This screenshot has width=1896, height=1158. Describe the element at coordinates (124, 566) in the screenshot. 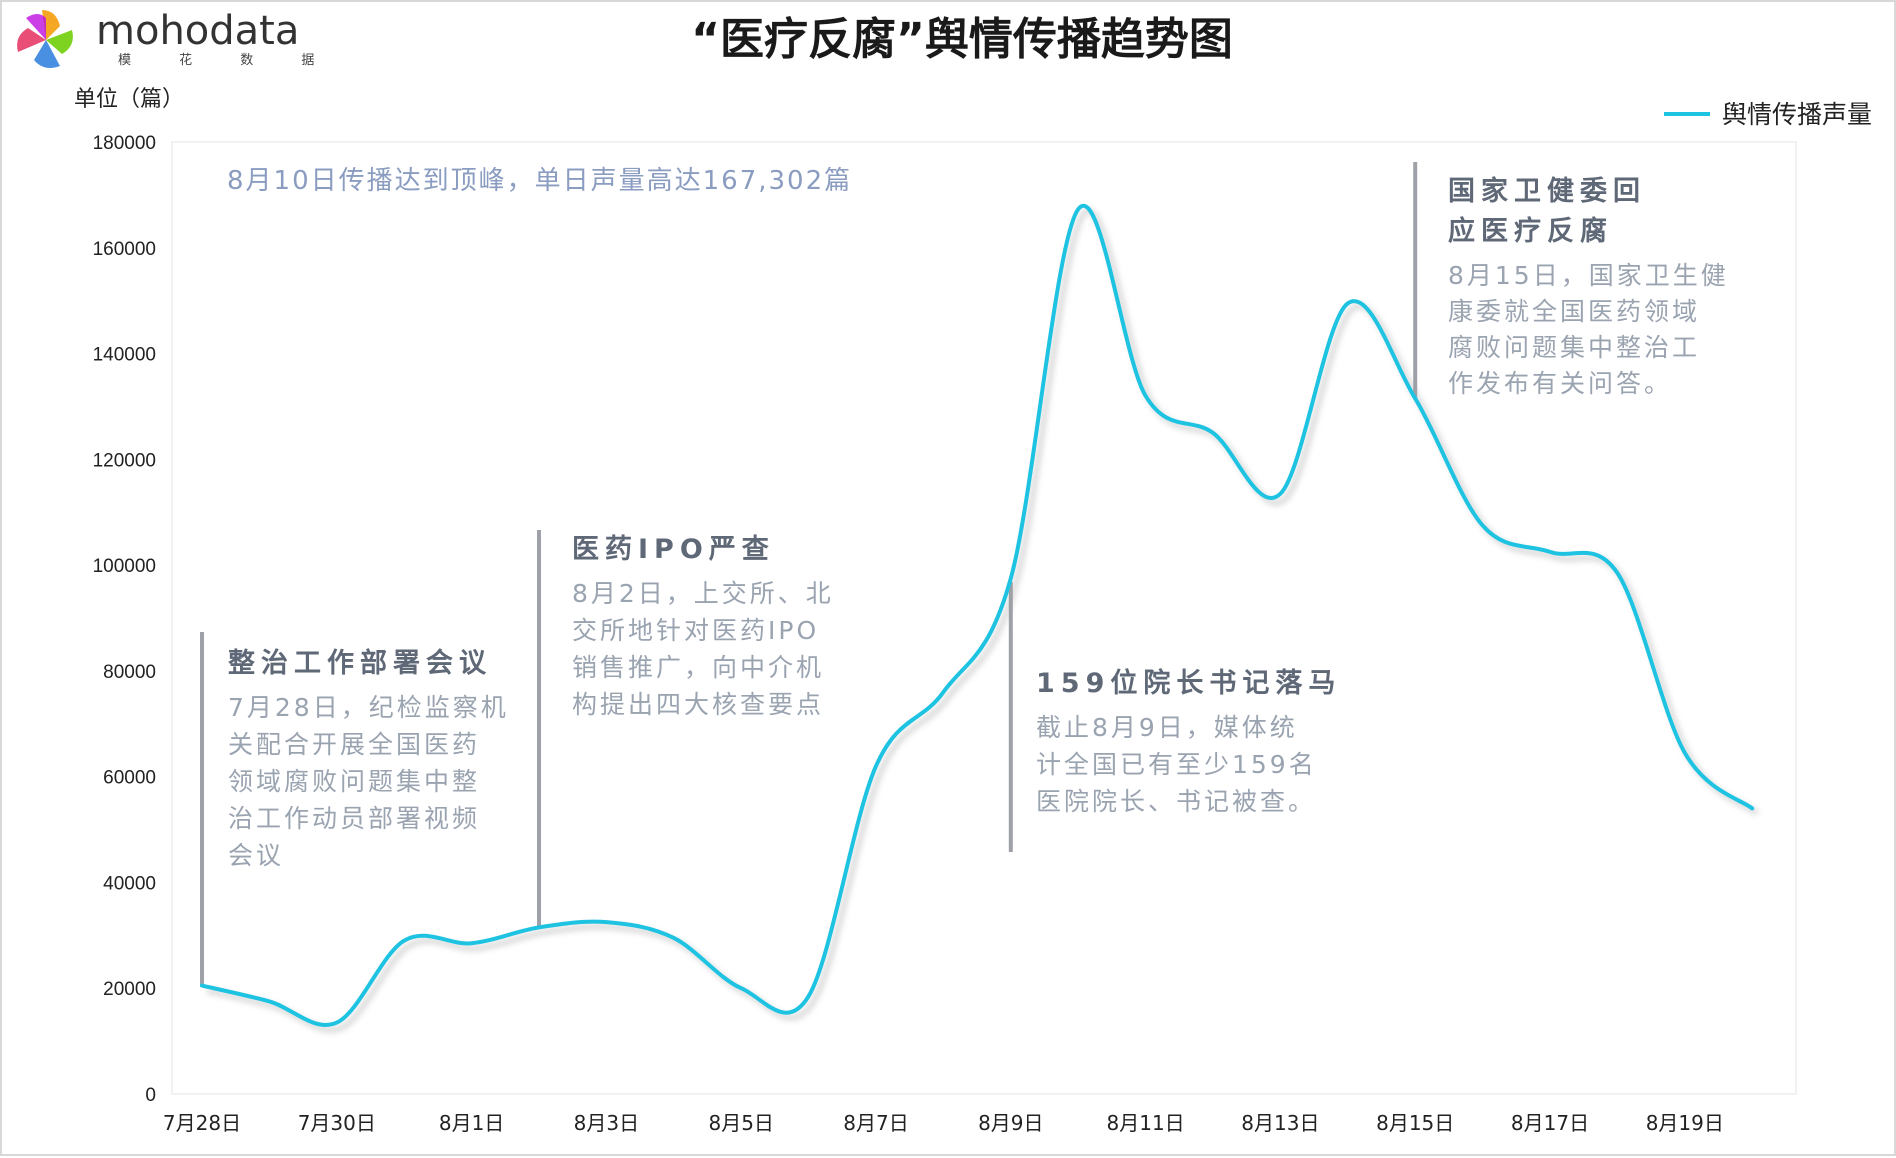

I see `y-tick-label: 100000` at that location.